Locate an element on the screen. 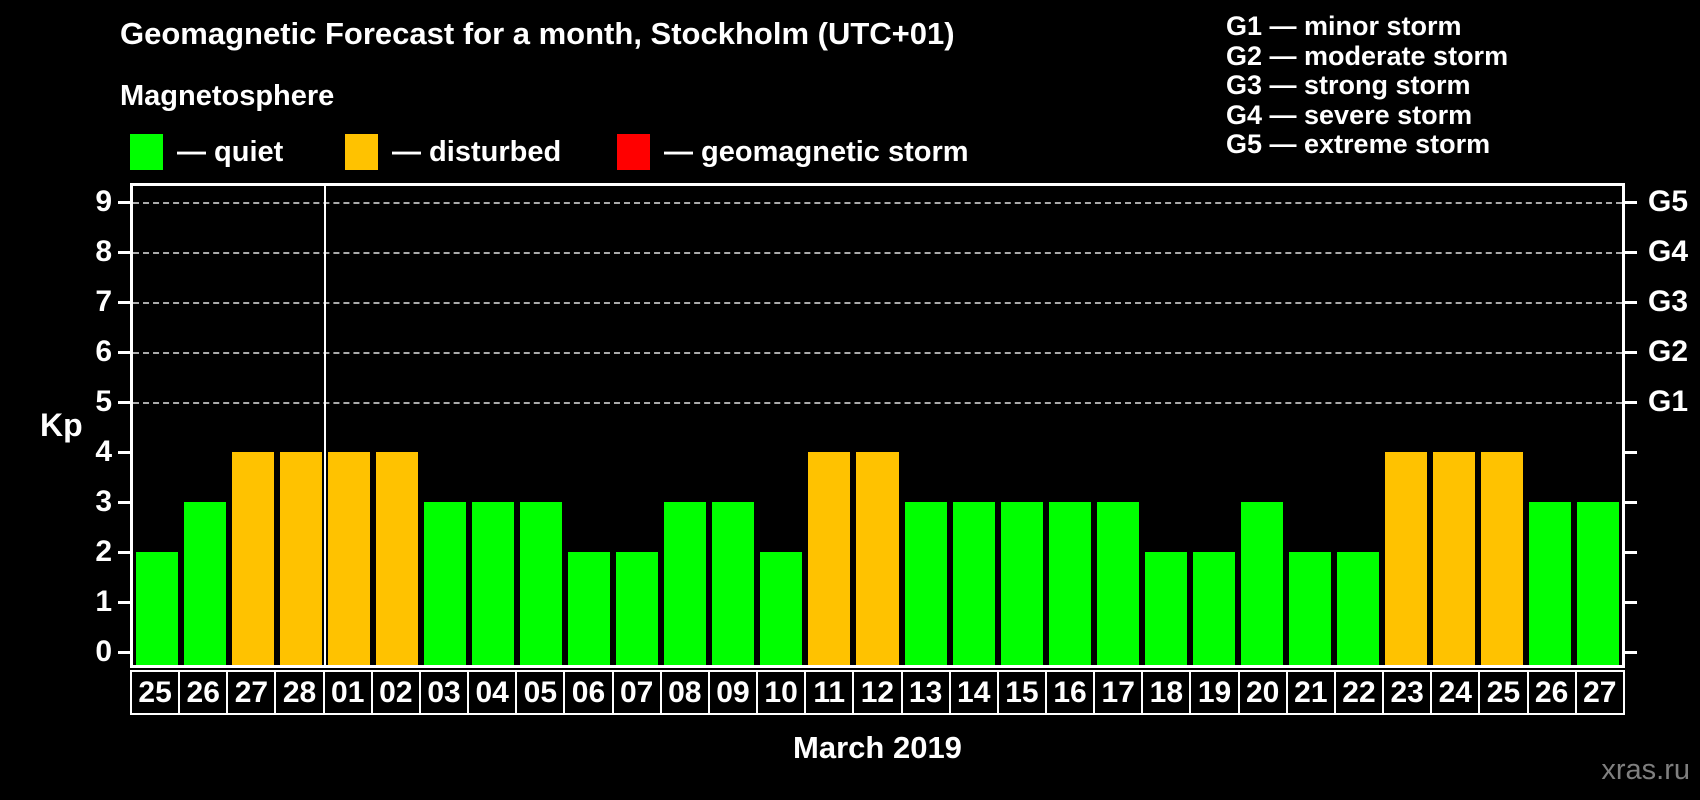  legend-item-label: — geomagnetic storm is located at coordinates (816, 152).